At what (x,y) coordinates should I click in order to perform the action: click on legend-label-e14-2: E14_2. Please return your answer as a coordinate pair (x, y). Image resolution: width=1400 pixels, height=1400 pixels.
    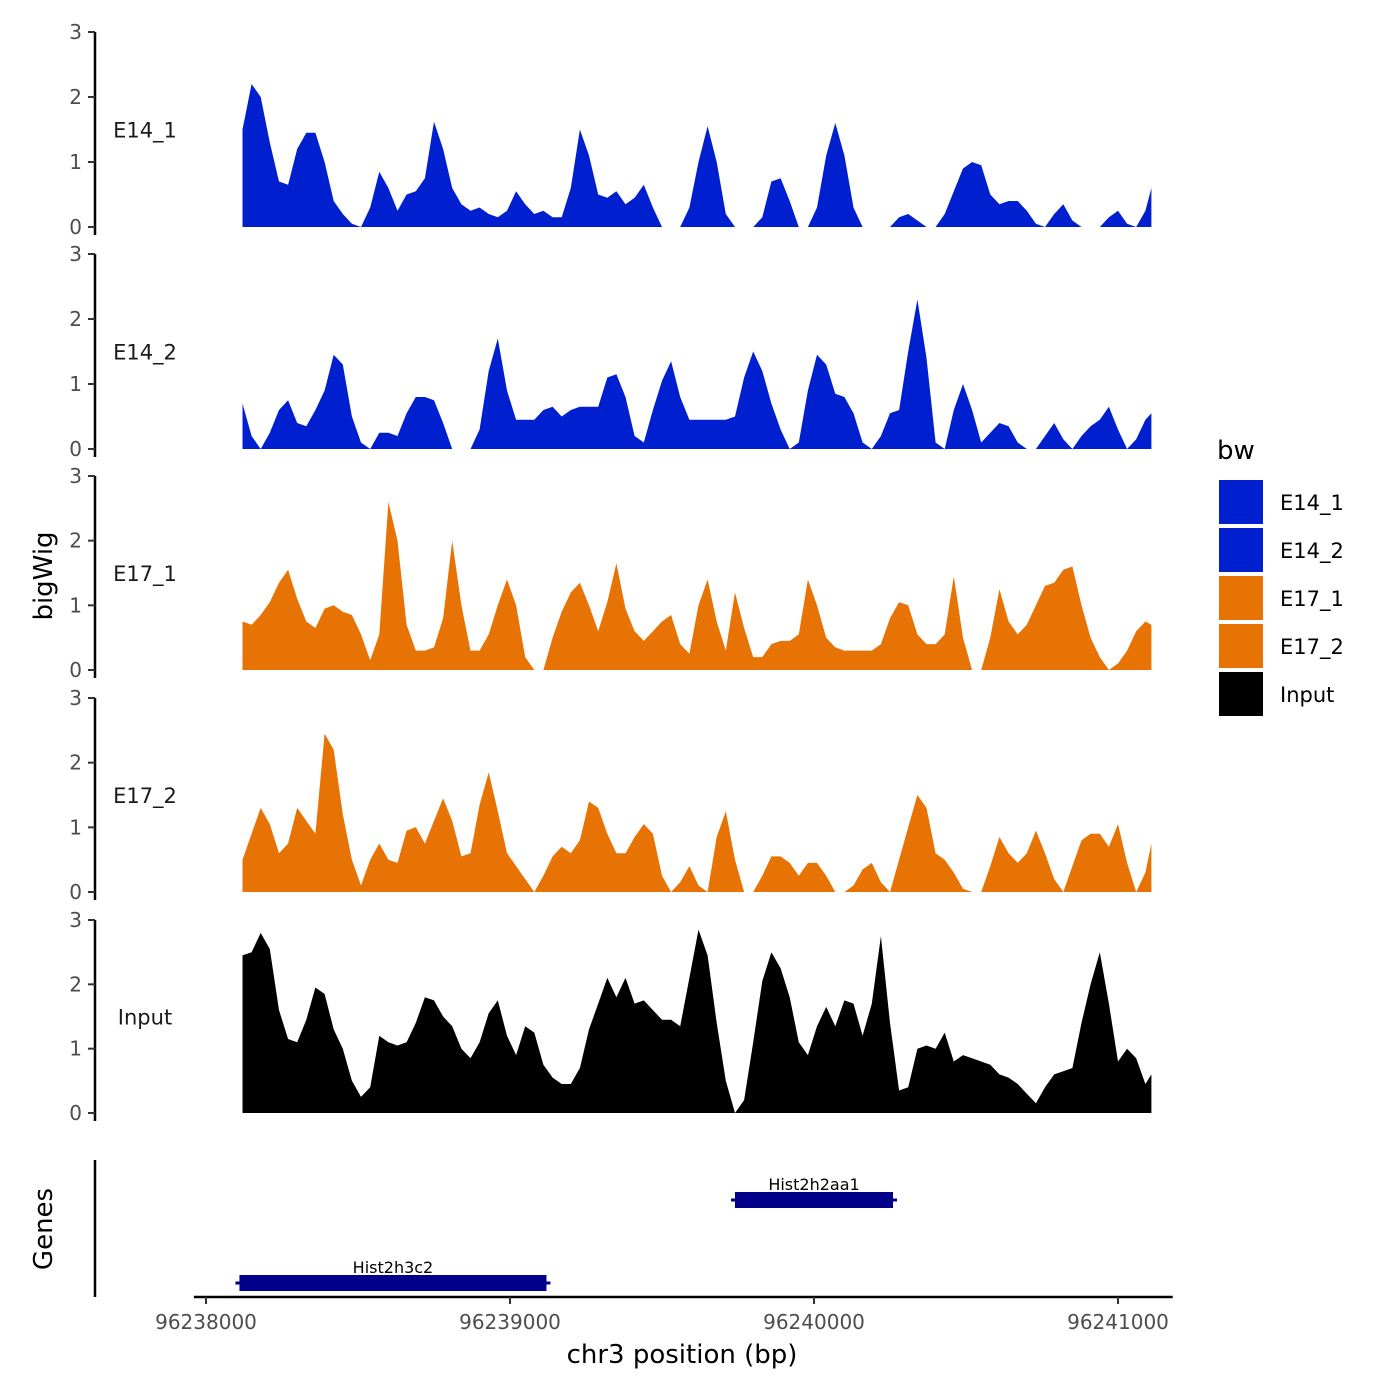
    Looking at the image, I should click on (1312, 551).